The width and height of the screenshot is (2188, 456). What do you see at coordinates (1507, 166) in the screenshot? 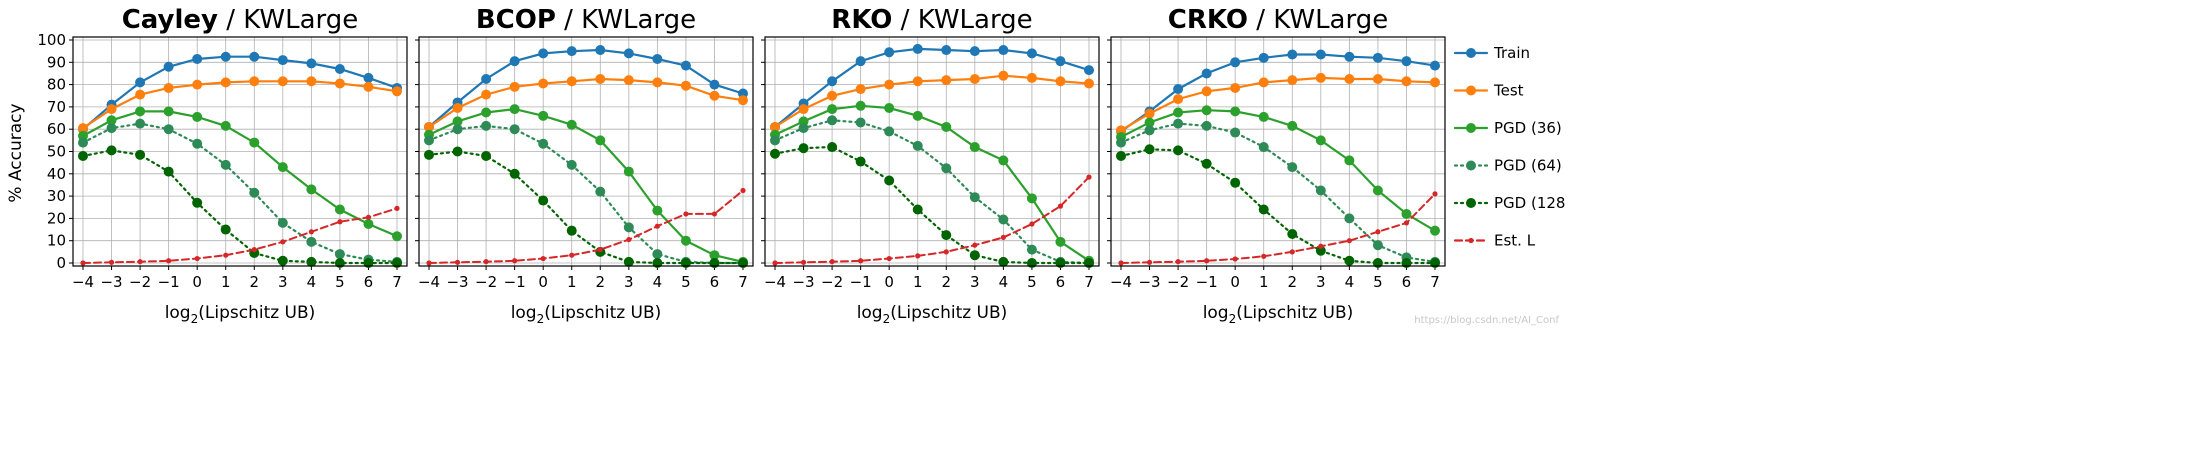
I see `legend-item-pgd64: PGD (64)` at bounding box center [1507, 166].